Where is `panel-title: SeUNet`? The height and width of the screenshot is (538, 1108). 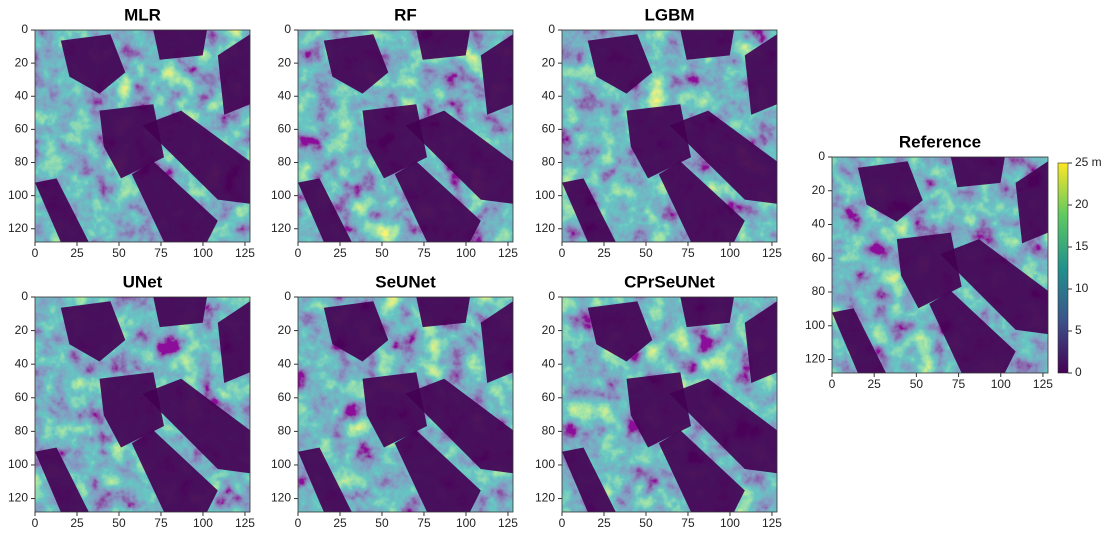 panel-title: SeUNet is located at coordinates (405, 281).